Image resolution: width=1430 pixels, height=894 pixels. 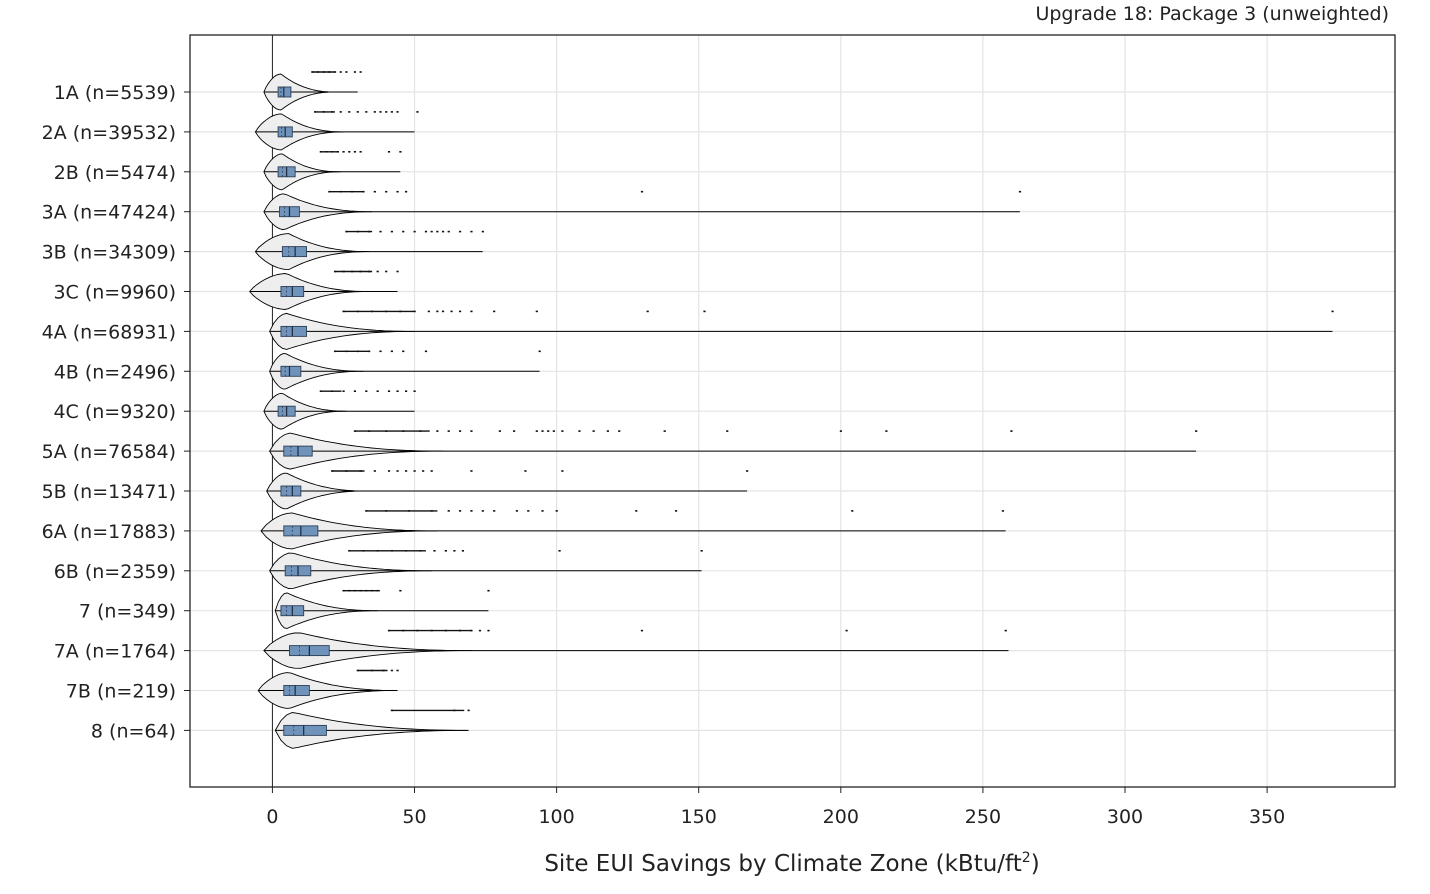 I want to click on y-category-label: 3A (n=47424), so click(x=109, y=213).